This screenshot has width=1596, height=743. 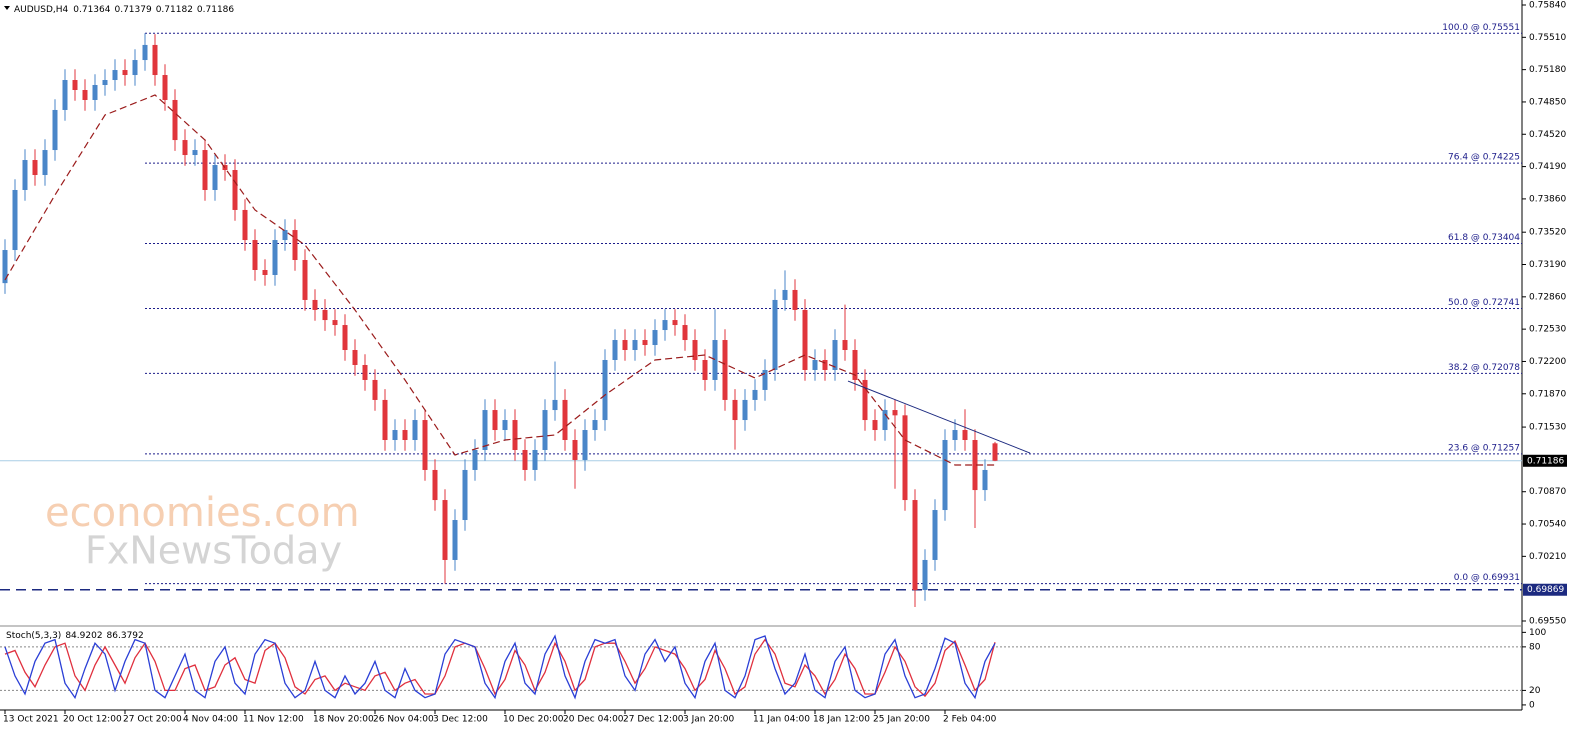 I want to click on x-tick-label: 3 Dec 12:00, so click(x=460, y=720).